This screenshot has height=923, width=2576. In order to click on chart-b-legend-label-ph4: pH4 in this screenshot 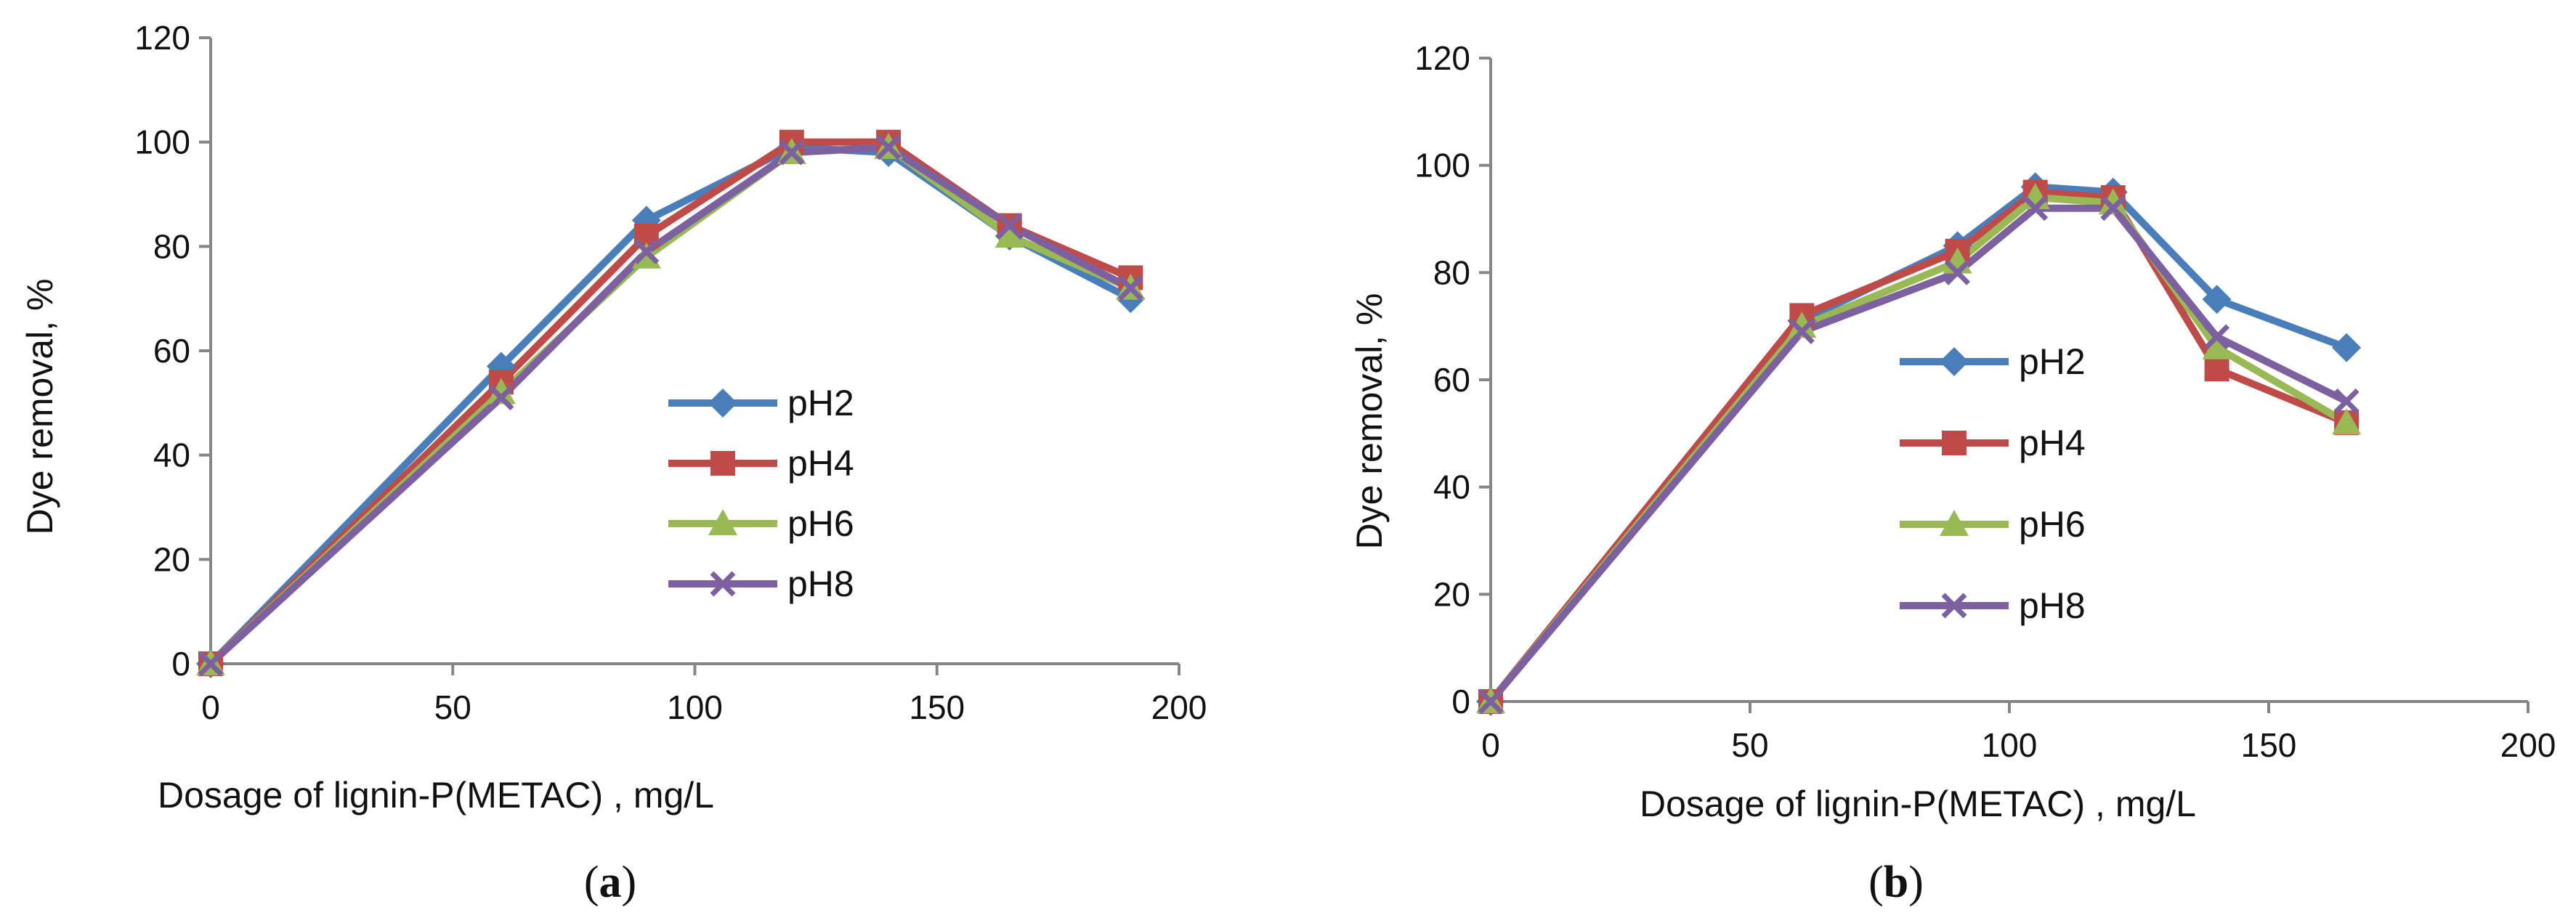, I will do `click(2052, 443)`.